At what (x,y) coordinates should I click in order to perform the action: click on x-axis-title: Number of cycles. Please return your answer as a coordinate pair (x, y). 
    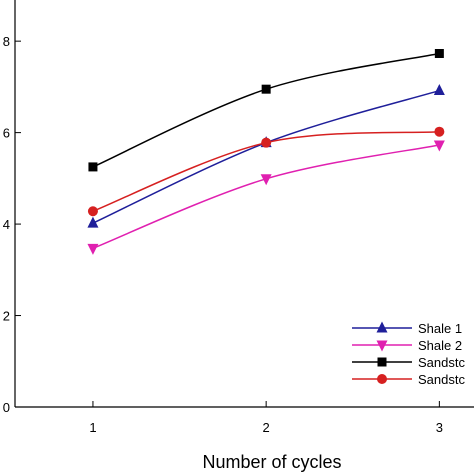
    Looking at the image, I should click on (271, 462).